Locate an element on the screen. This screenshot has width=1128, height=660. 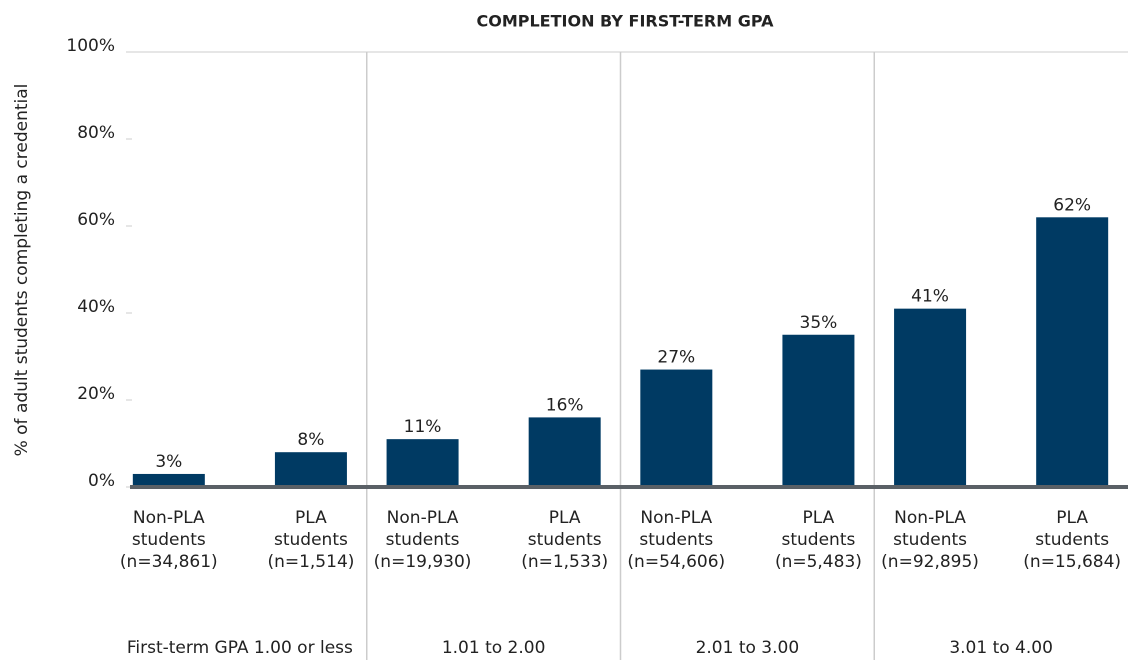
value-label: 62% is located at coordinates (1072, 205).